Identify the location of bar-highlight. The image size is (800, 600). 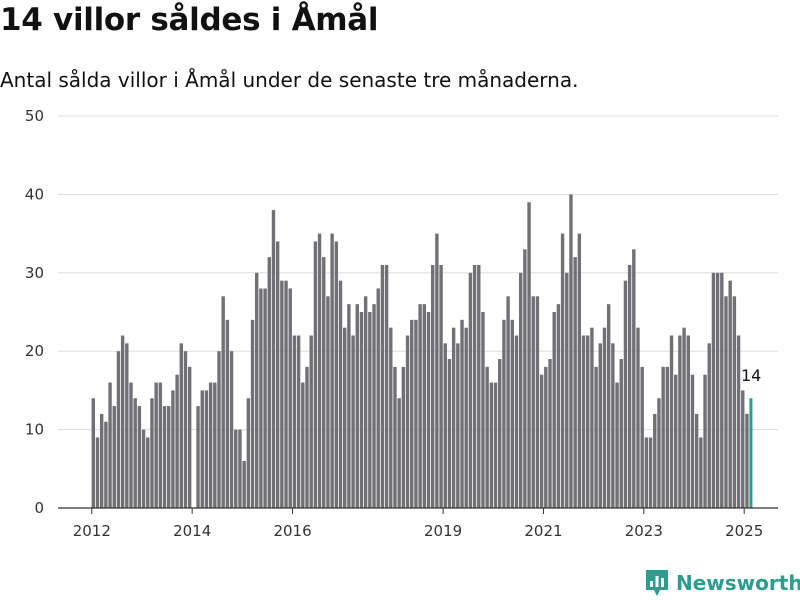
(751, 453).